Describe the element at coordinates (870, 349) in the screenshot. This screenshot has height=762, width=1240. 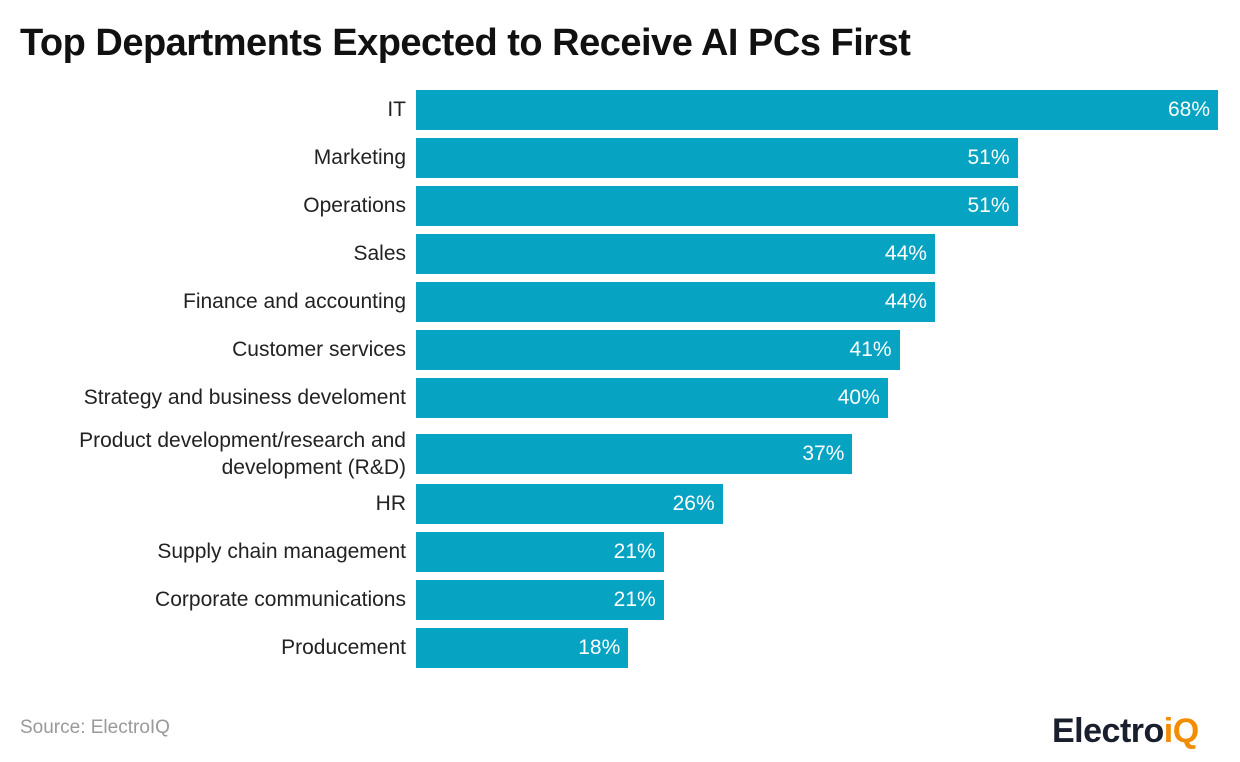
I see `data-label: 41%` at that location.